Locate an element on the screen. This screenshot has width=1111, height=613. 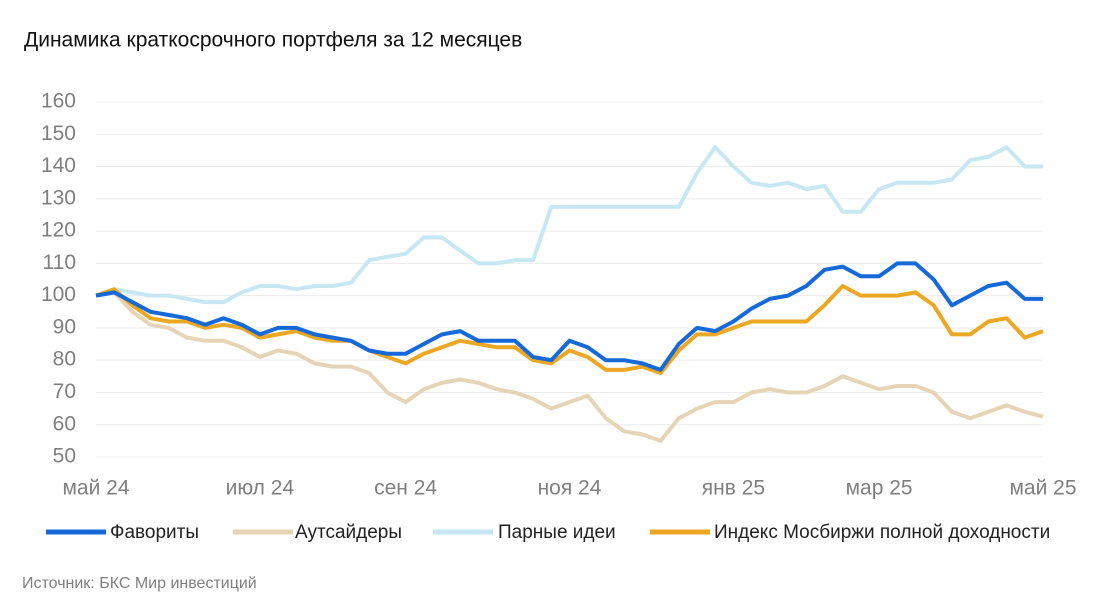
x-tick-label: сен 24 is located at coordinates (405, 488).